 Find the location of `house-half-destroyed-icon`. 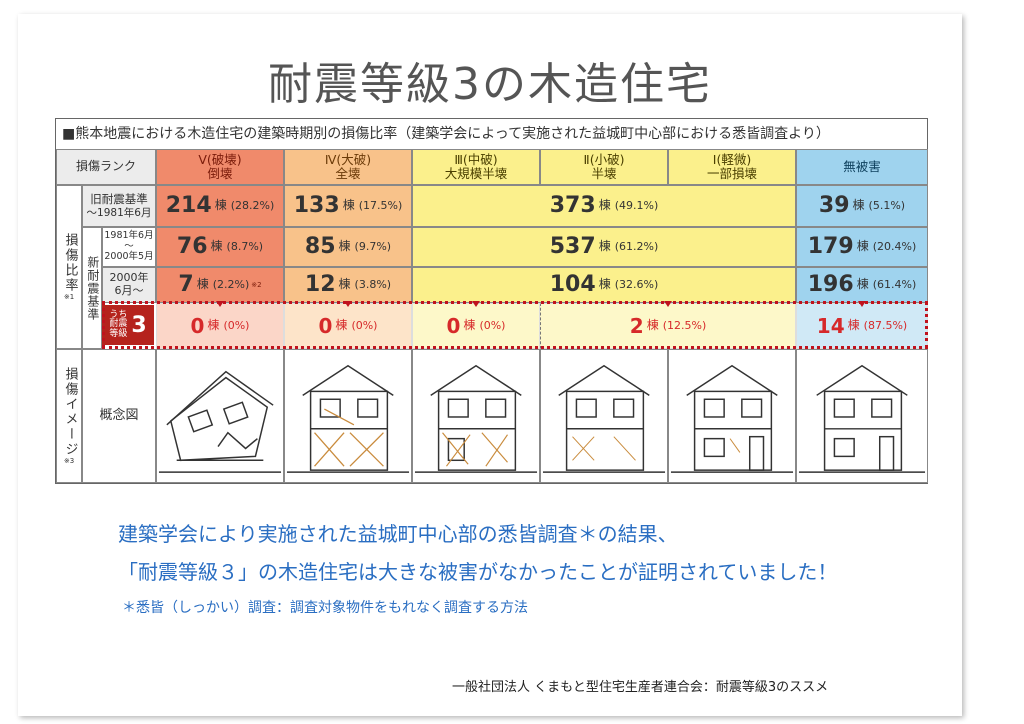

house-half-destroyed-icon is located at coordinates (604, 416).